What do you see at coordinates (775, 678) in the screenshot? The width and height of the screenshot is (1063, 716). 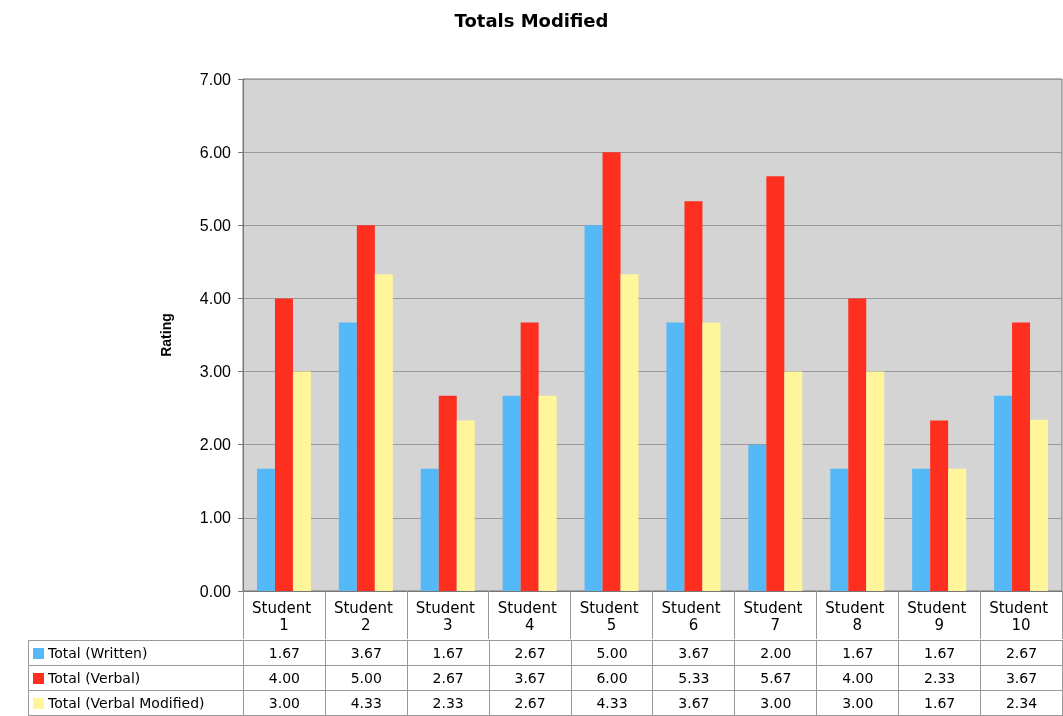 I see `data-label: 5.67` at bounding box center [775, 678].